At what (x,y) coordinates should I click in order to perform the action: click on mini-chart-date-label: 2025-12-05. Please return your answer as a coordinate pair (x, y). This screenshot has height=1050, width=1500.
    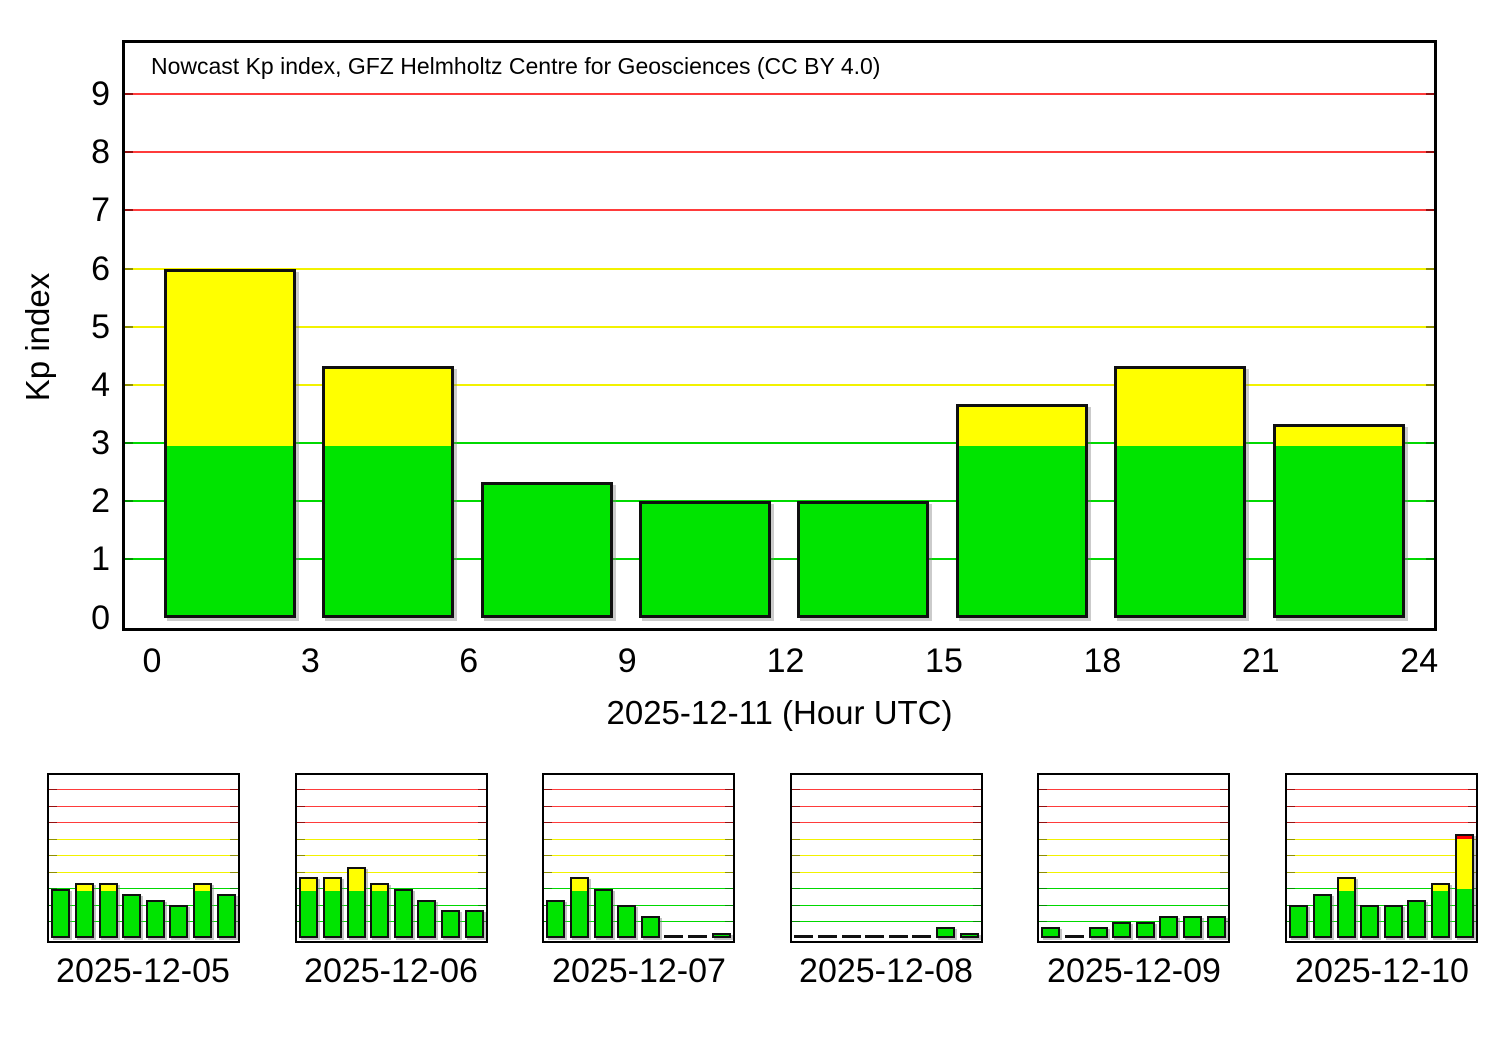
    Looking at the image, I should click on (143, 971).